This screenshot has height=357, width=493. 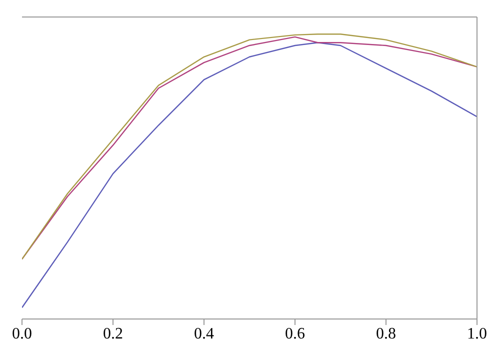 I want to click on x-tick-label: 0.0, so click(x=22, y=333).